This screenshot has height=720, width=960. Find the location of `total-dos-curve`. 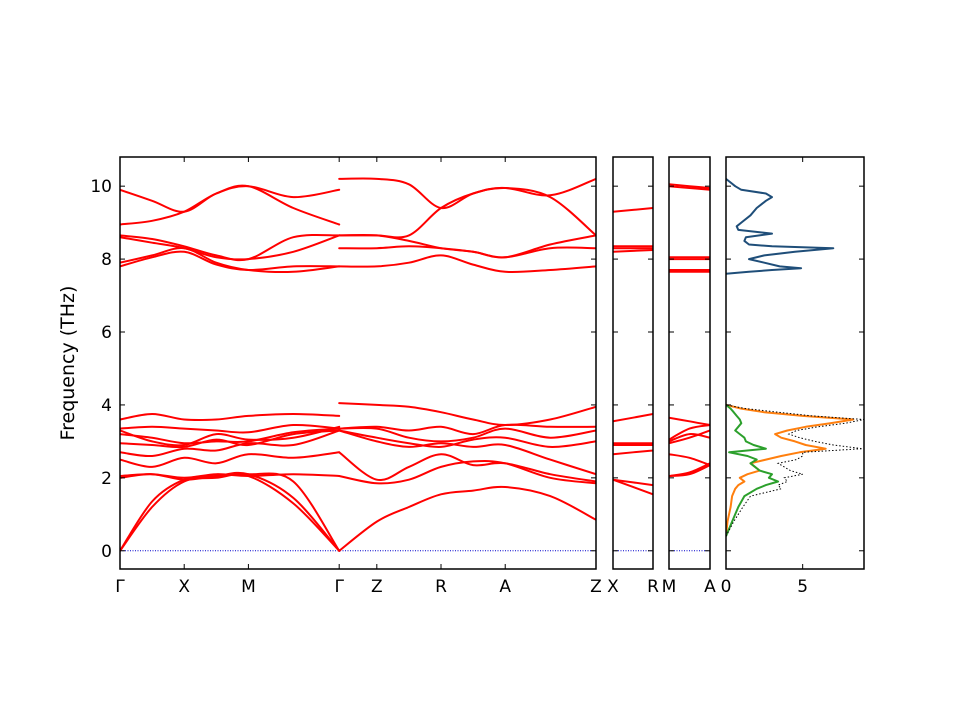

total-dos-curve is located at coordinates (795, 470).